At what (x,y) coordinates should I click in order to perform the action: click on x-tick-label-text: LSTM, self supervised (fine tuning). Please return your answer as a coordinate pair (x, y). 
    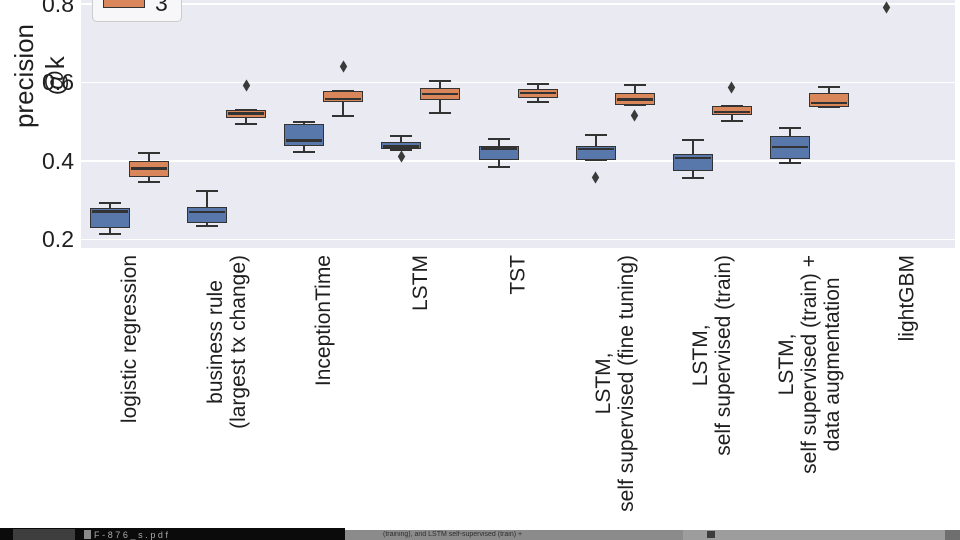
    Looking at the image, I should click on (615, 383).